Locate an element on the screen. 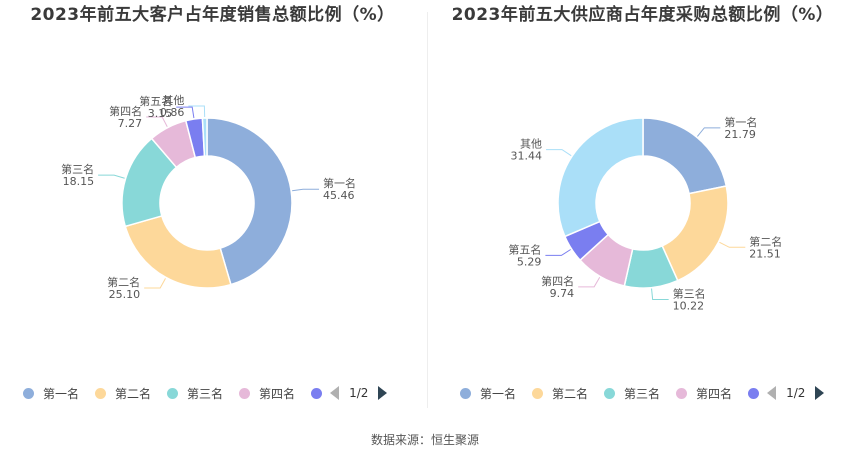 The image size is (850, 459). customers-label-name-6: 其他 is located at coordinates (173, 100).